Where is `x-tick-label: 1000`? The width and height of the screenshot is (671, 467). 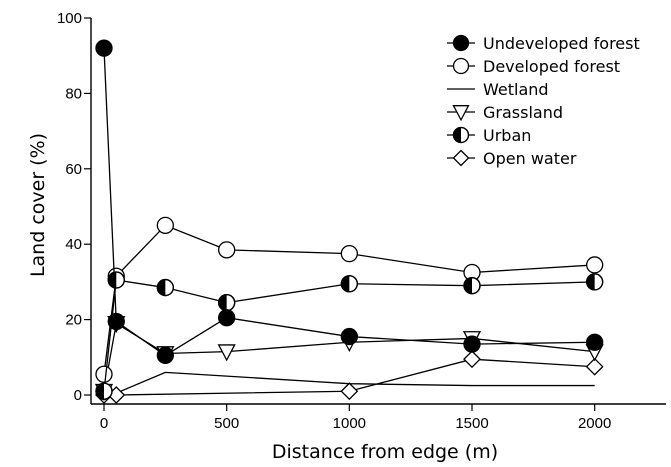
x-tick-label: 1000 is located at coordinates (349, 423).